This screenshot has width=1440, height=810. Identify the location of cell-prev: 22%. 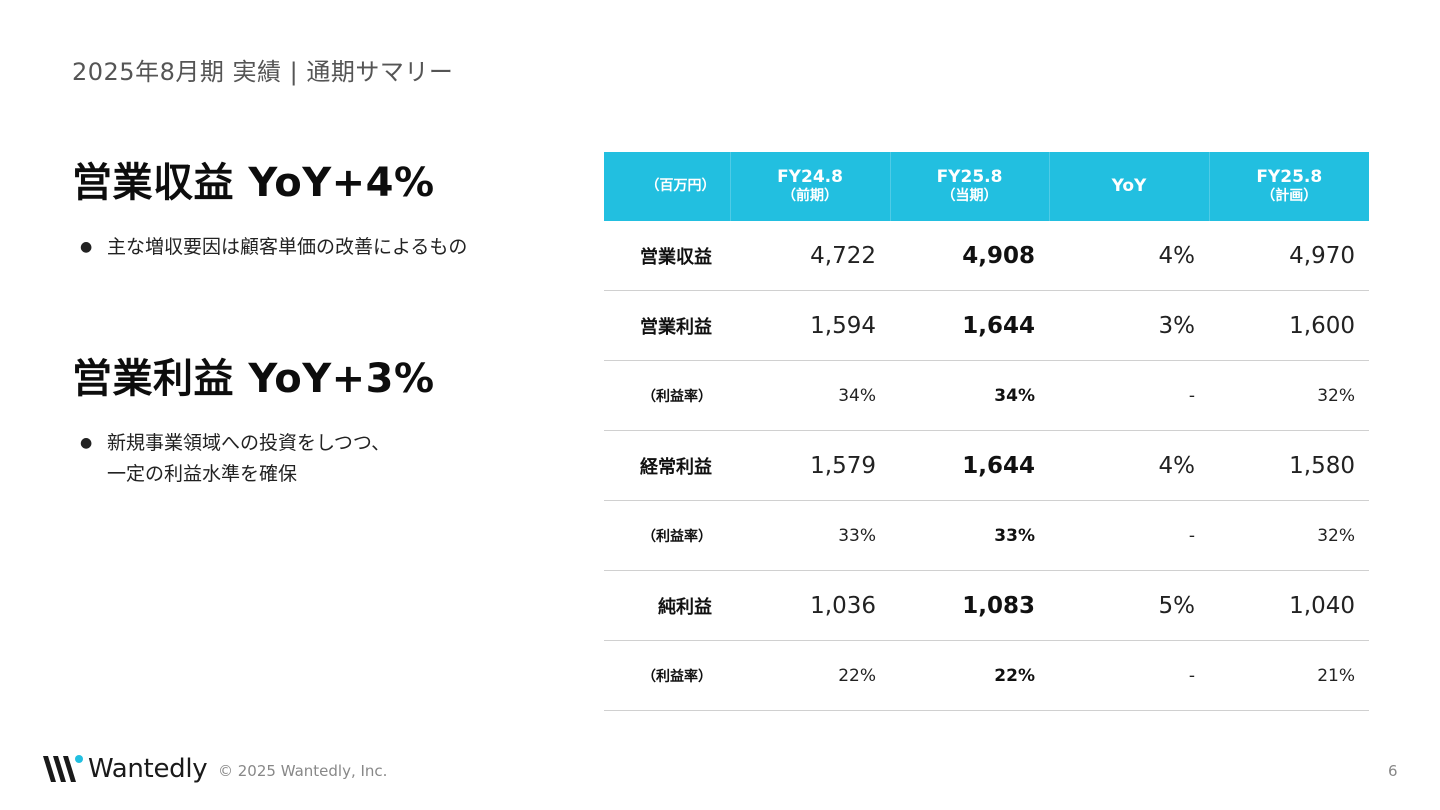
(810, 675).